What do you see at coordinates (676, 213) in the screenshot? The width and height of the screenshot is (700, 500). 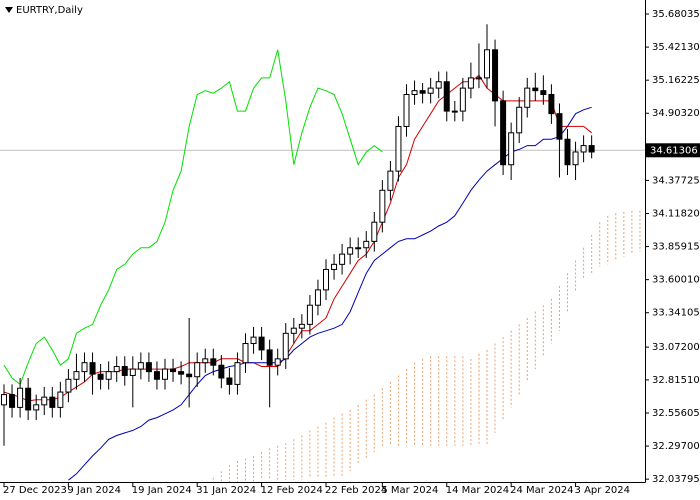 I see `y-tick-label: 34.11820` at bounding box center [676, 213].